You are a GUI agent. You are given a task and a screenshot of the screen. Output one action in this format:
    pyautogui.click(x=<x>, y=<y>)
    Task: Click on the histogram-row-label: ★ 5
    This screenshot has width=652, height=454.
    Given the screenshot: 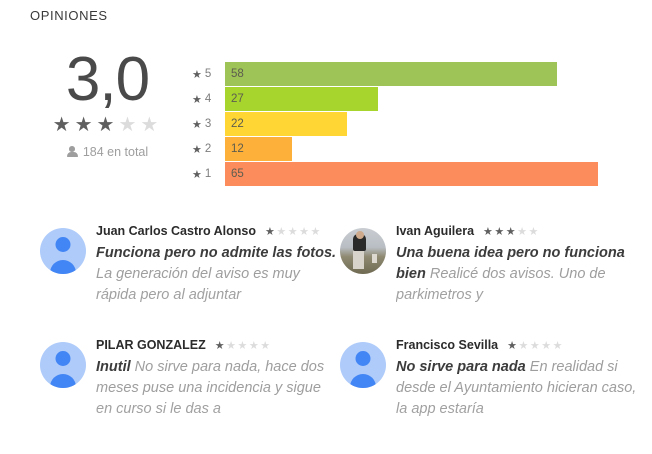 What is the action you would take?
    pyautogui.click(x=208, y=74)
    